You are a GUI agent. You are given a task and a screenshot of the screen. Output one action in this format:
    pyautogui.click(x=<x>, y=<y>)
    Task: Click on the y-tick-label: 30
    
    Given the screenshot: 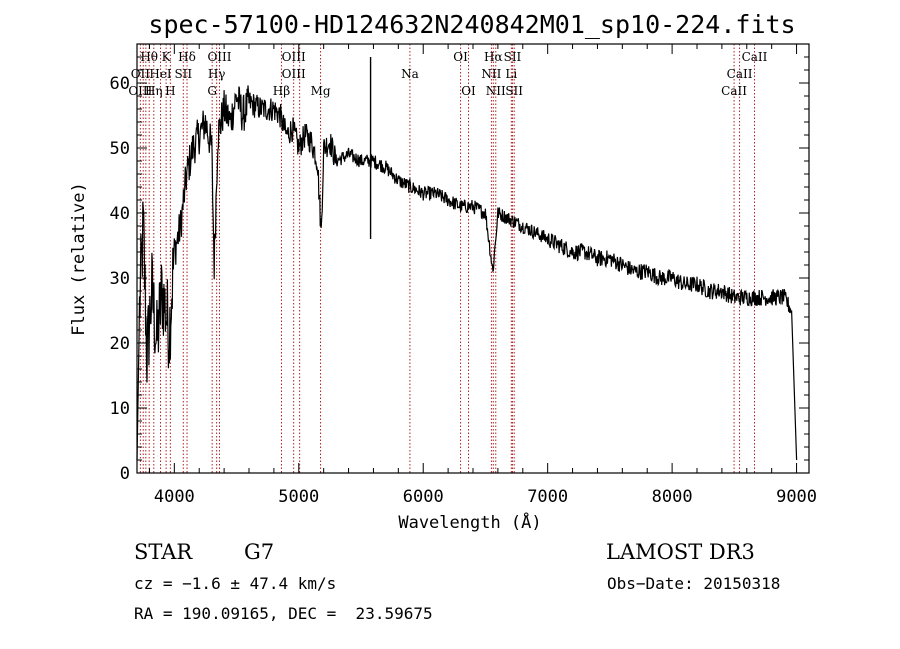 What is the action you would take?
    pyautogui.click(x=120, y=279)
    